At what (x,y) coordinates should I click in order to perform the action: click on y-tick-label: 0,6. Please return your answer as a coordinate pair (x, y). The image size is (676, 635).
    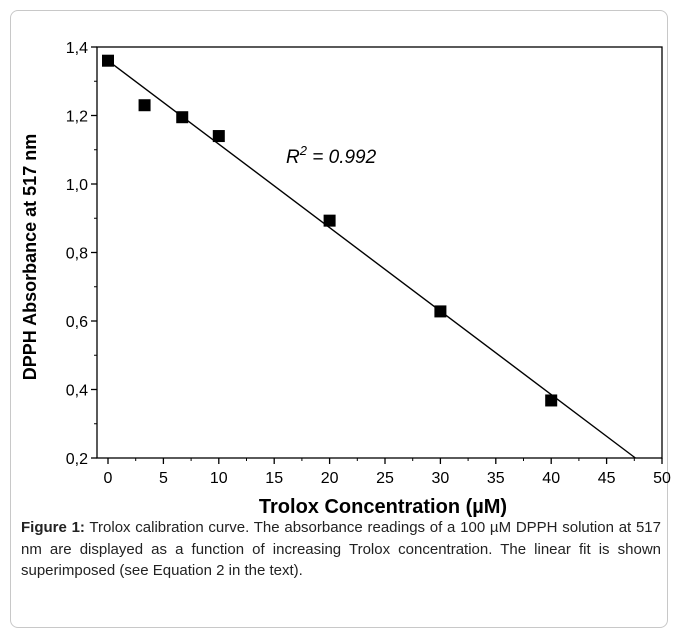
    Looking at the image, I should click on (77, 322).